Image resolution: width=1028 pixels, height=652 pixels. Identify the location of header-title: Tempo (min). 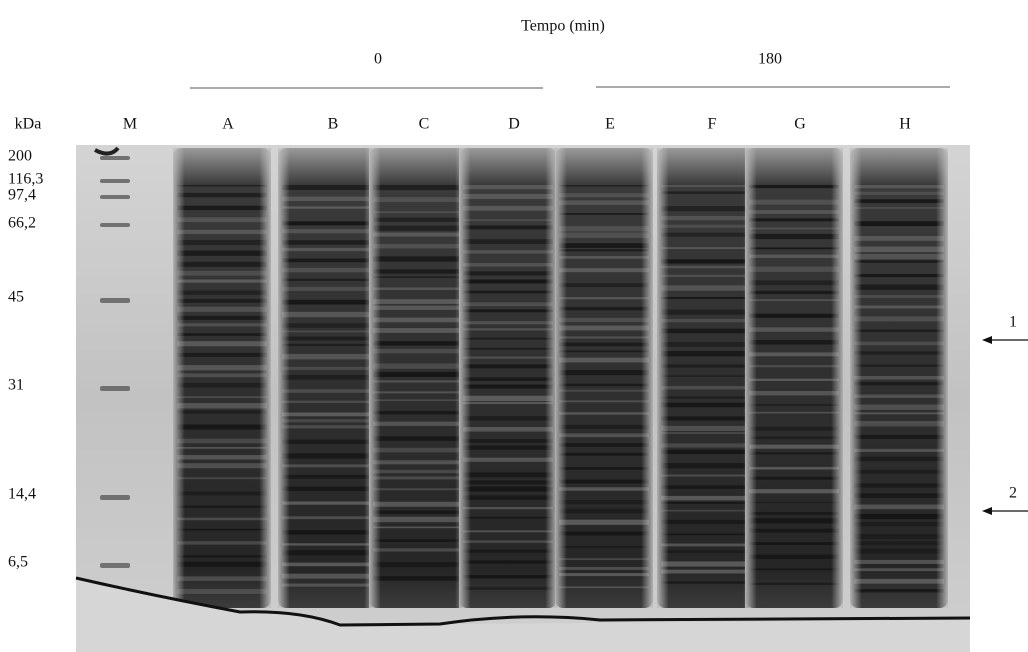
(563, 26).